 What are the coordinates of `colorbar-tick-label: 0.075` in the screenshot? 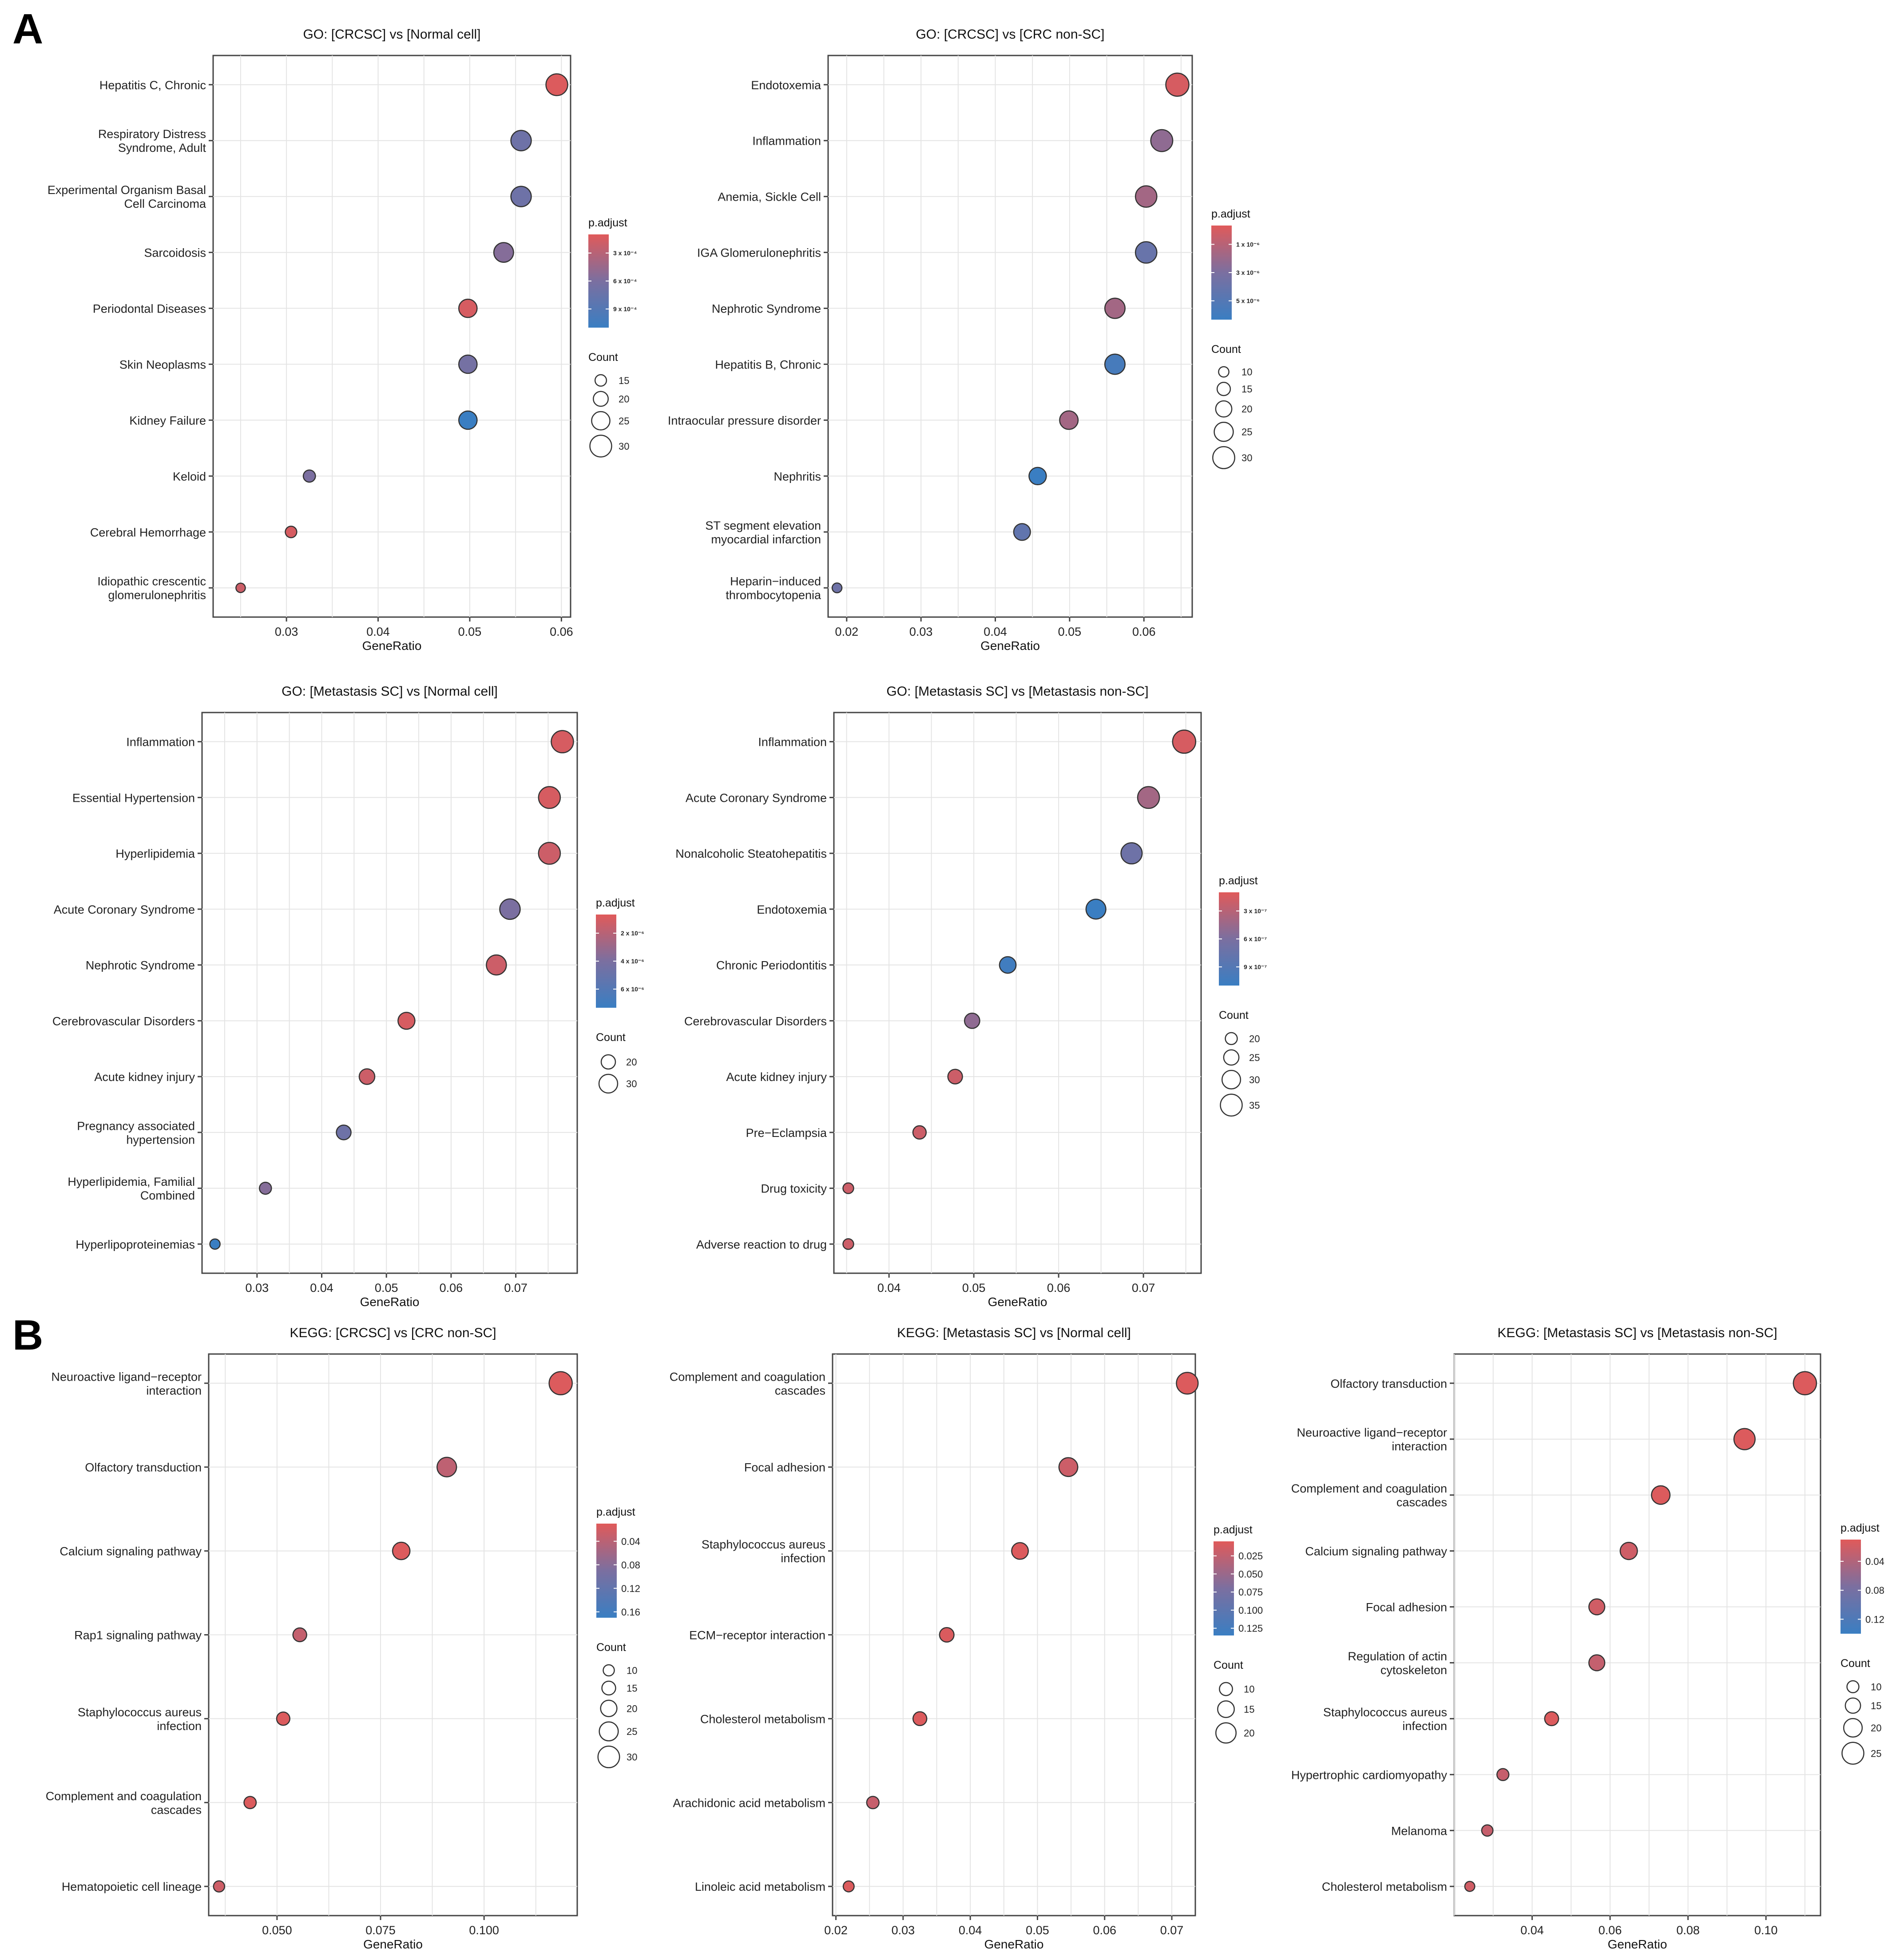 It's located at (1250, 1592).